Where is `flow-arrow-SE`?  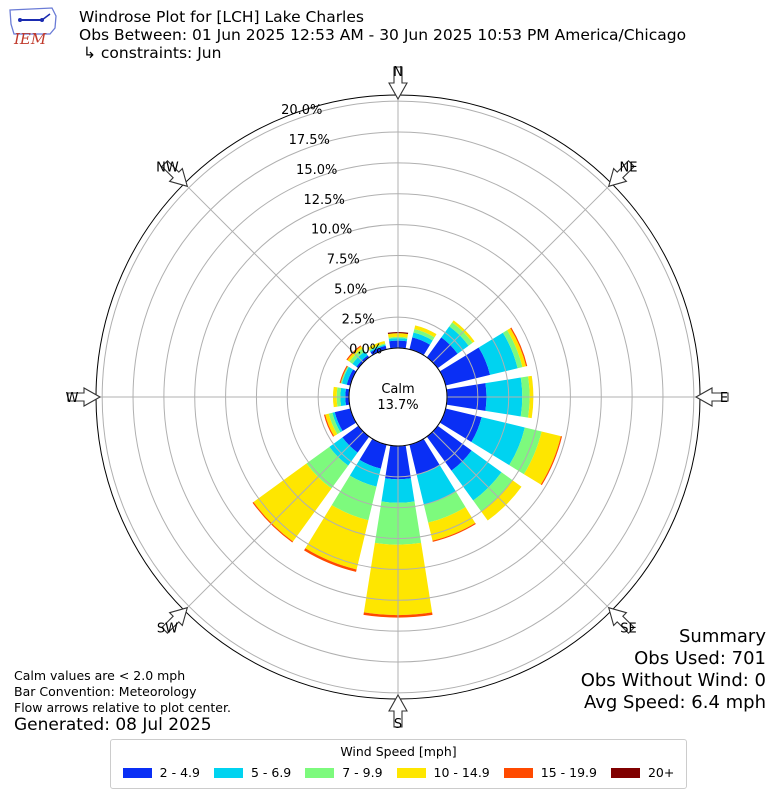
flow-arrow-SE is located at coordinates (621, 620).